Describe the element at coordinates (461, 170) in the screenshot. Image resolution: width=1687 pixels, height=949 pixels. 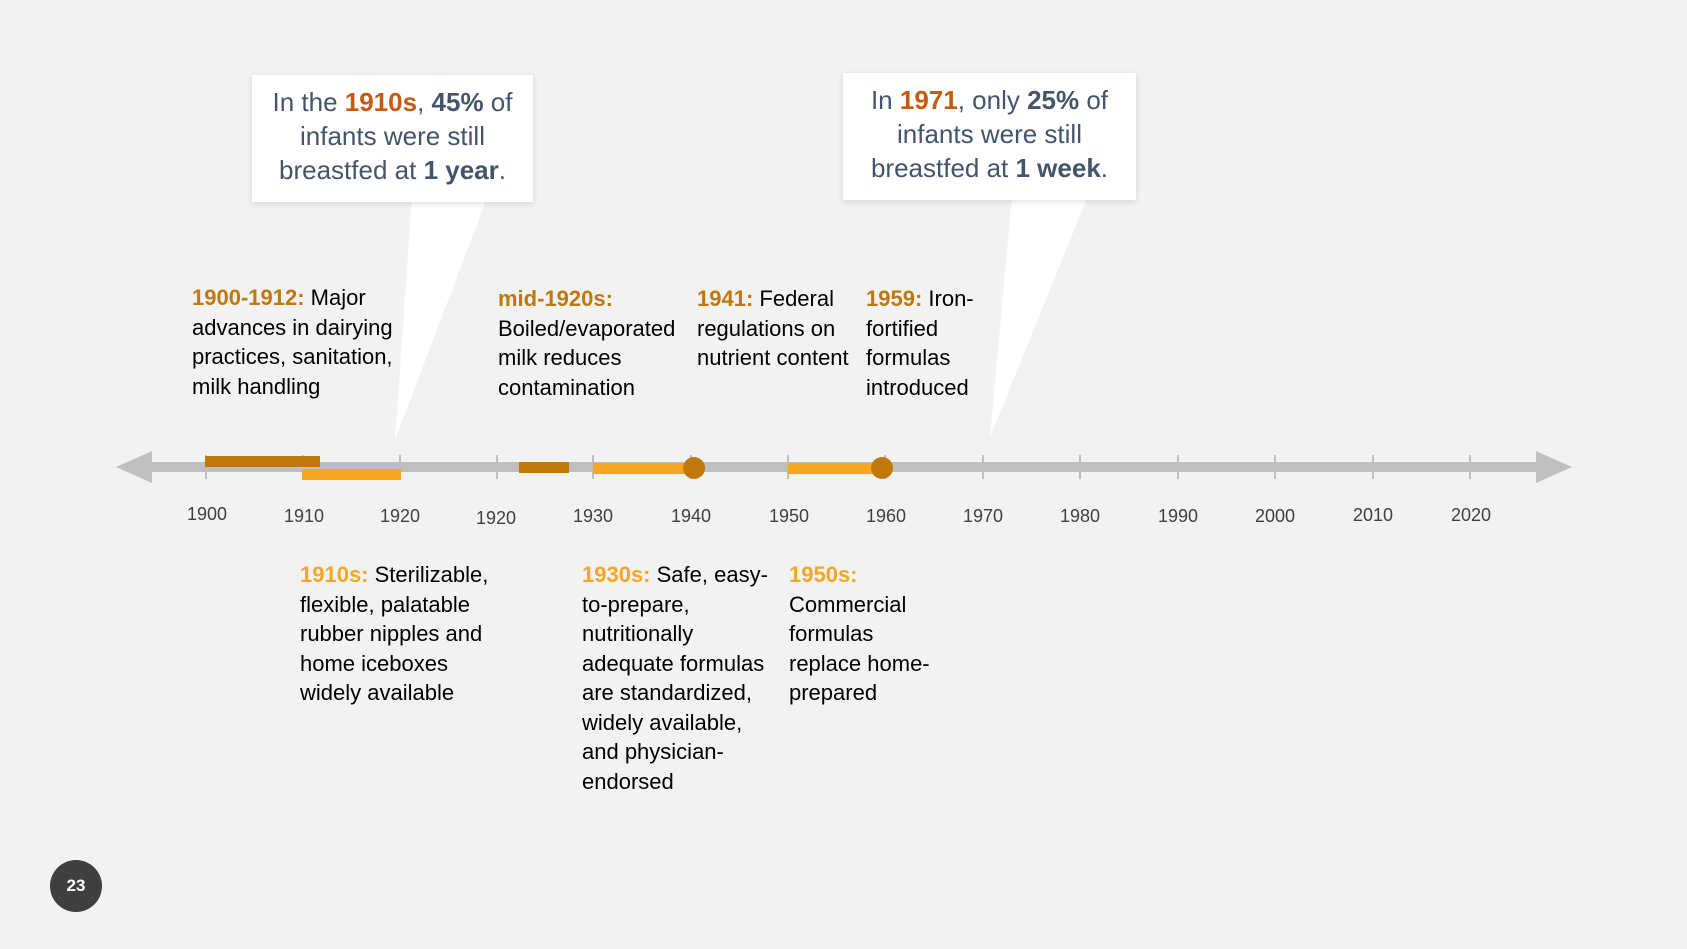
I see `callout-duration: 1 year` at that location.